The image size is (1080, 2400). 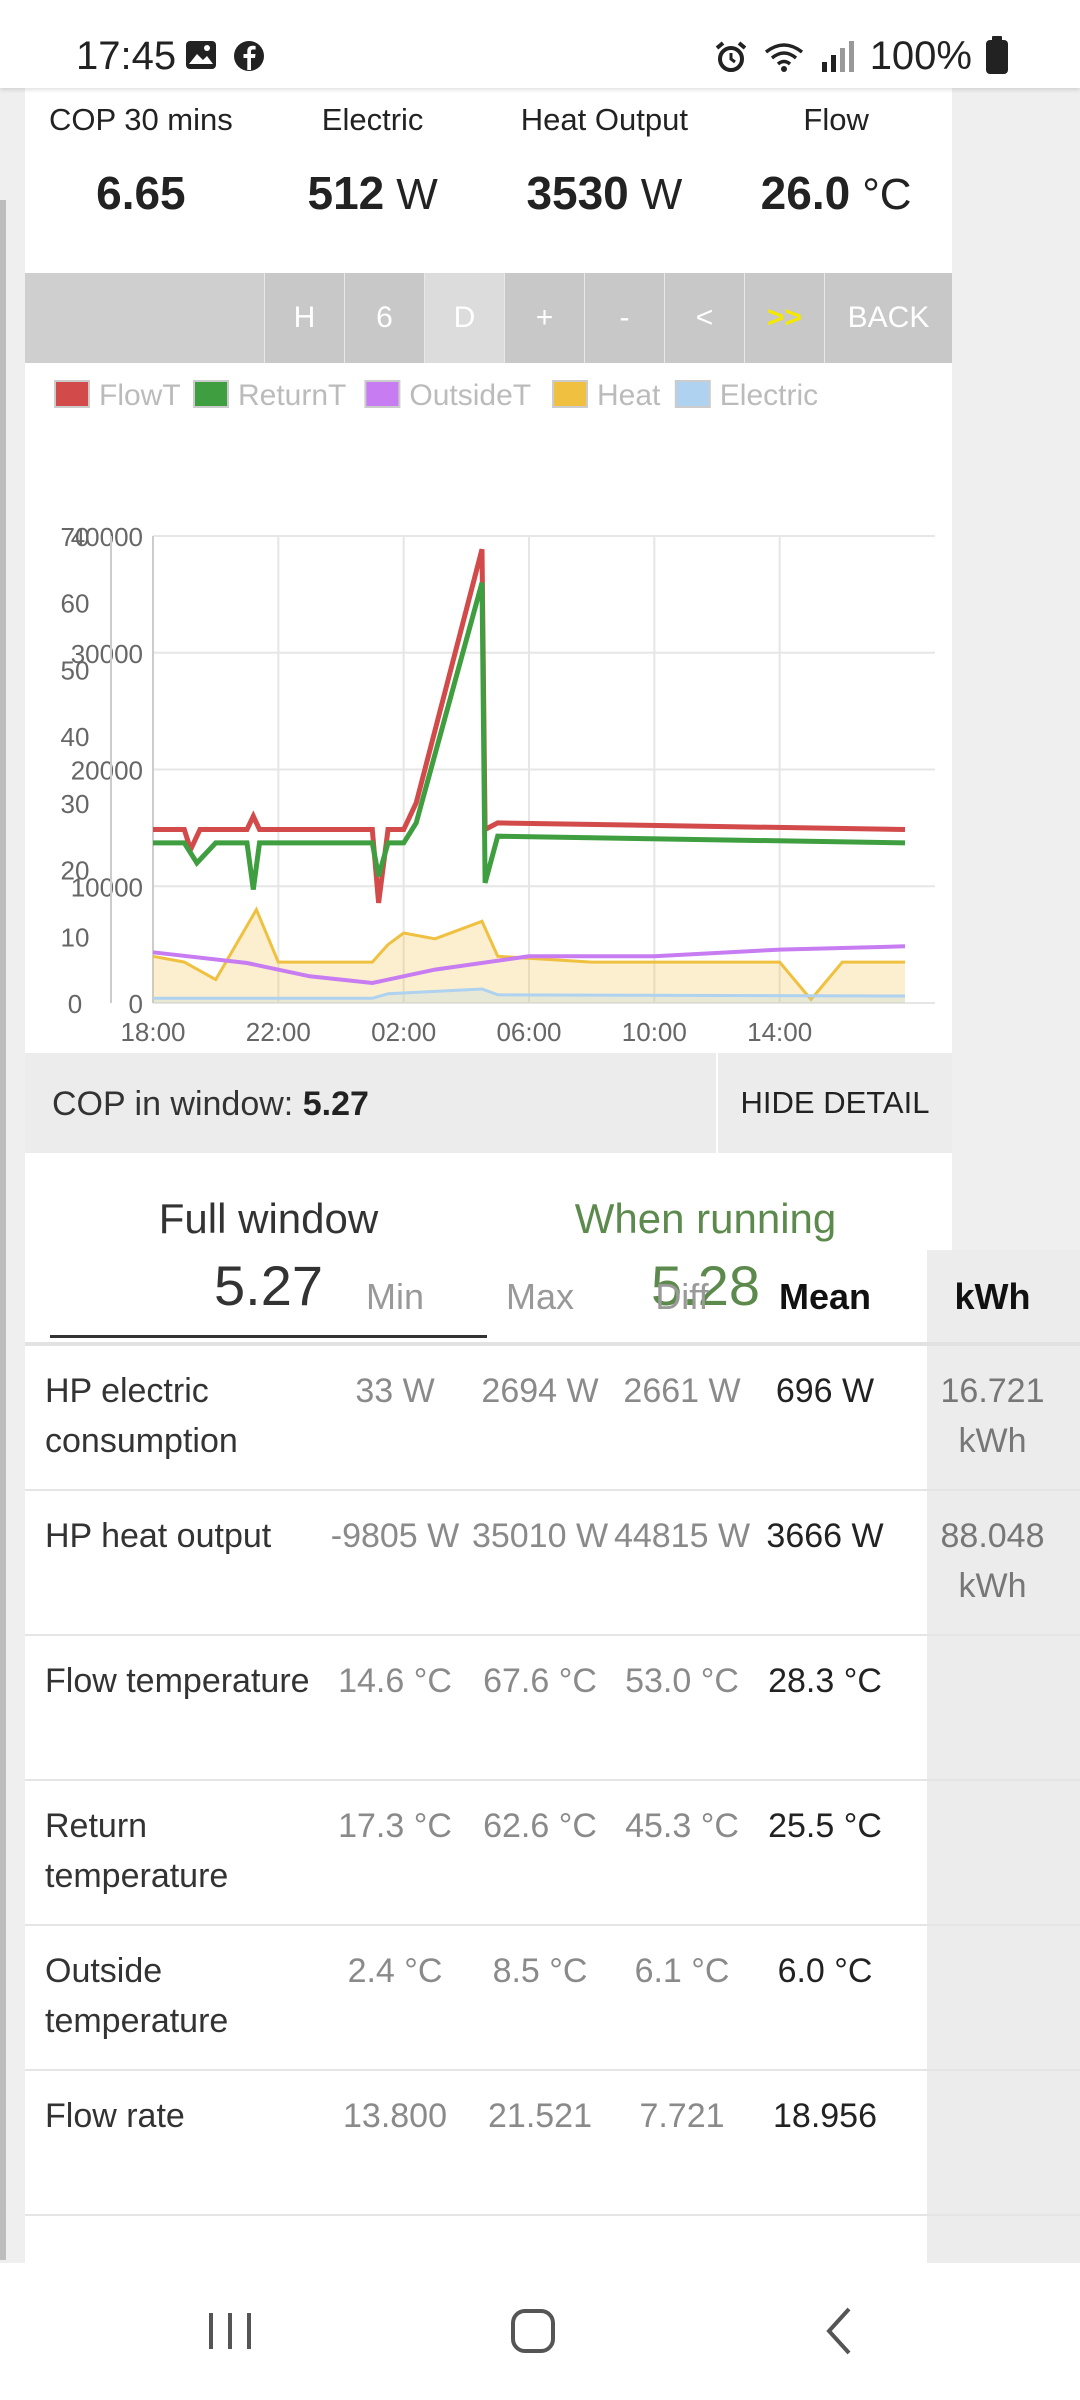 I want to click on alarm-icon, so click(x=730, y=56).